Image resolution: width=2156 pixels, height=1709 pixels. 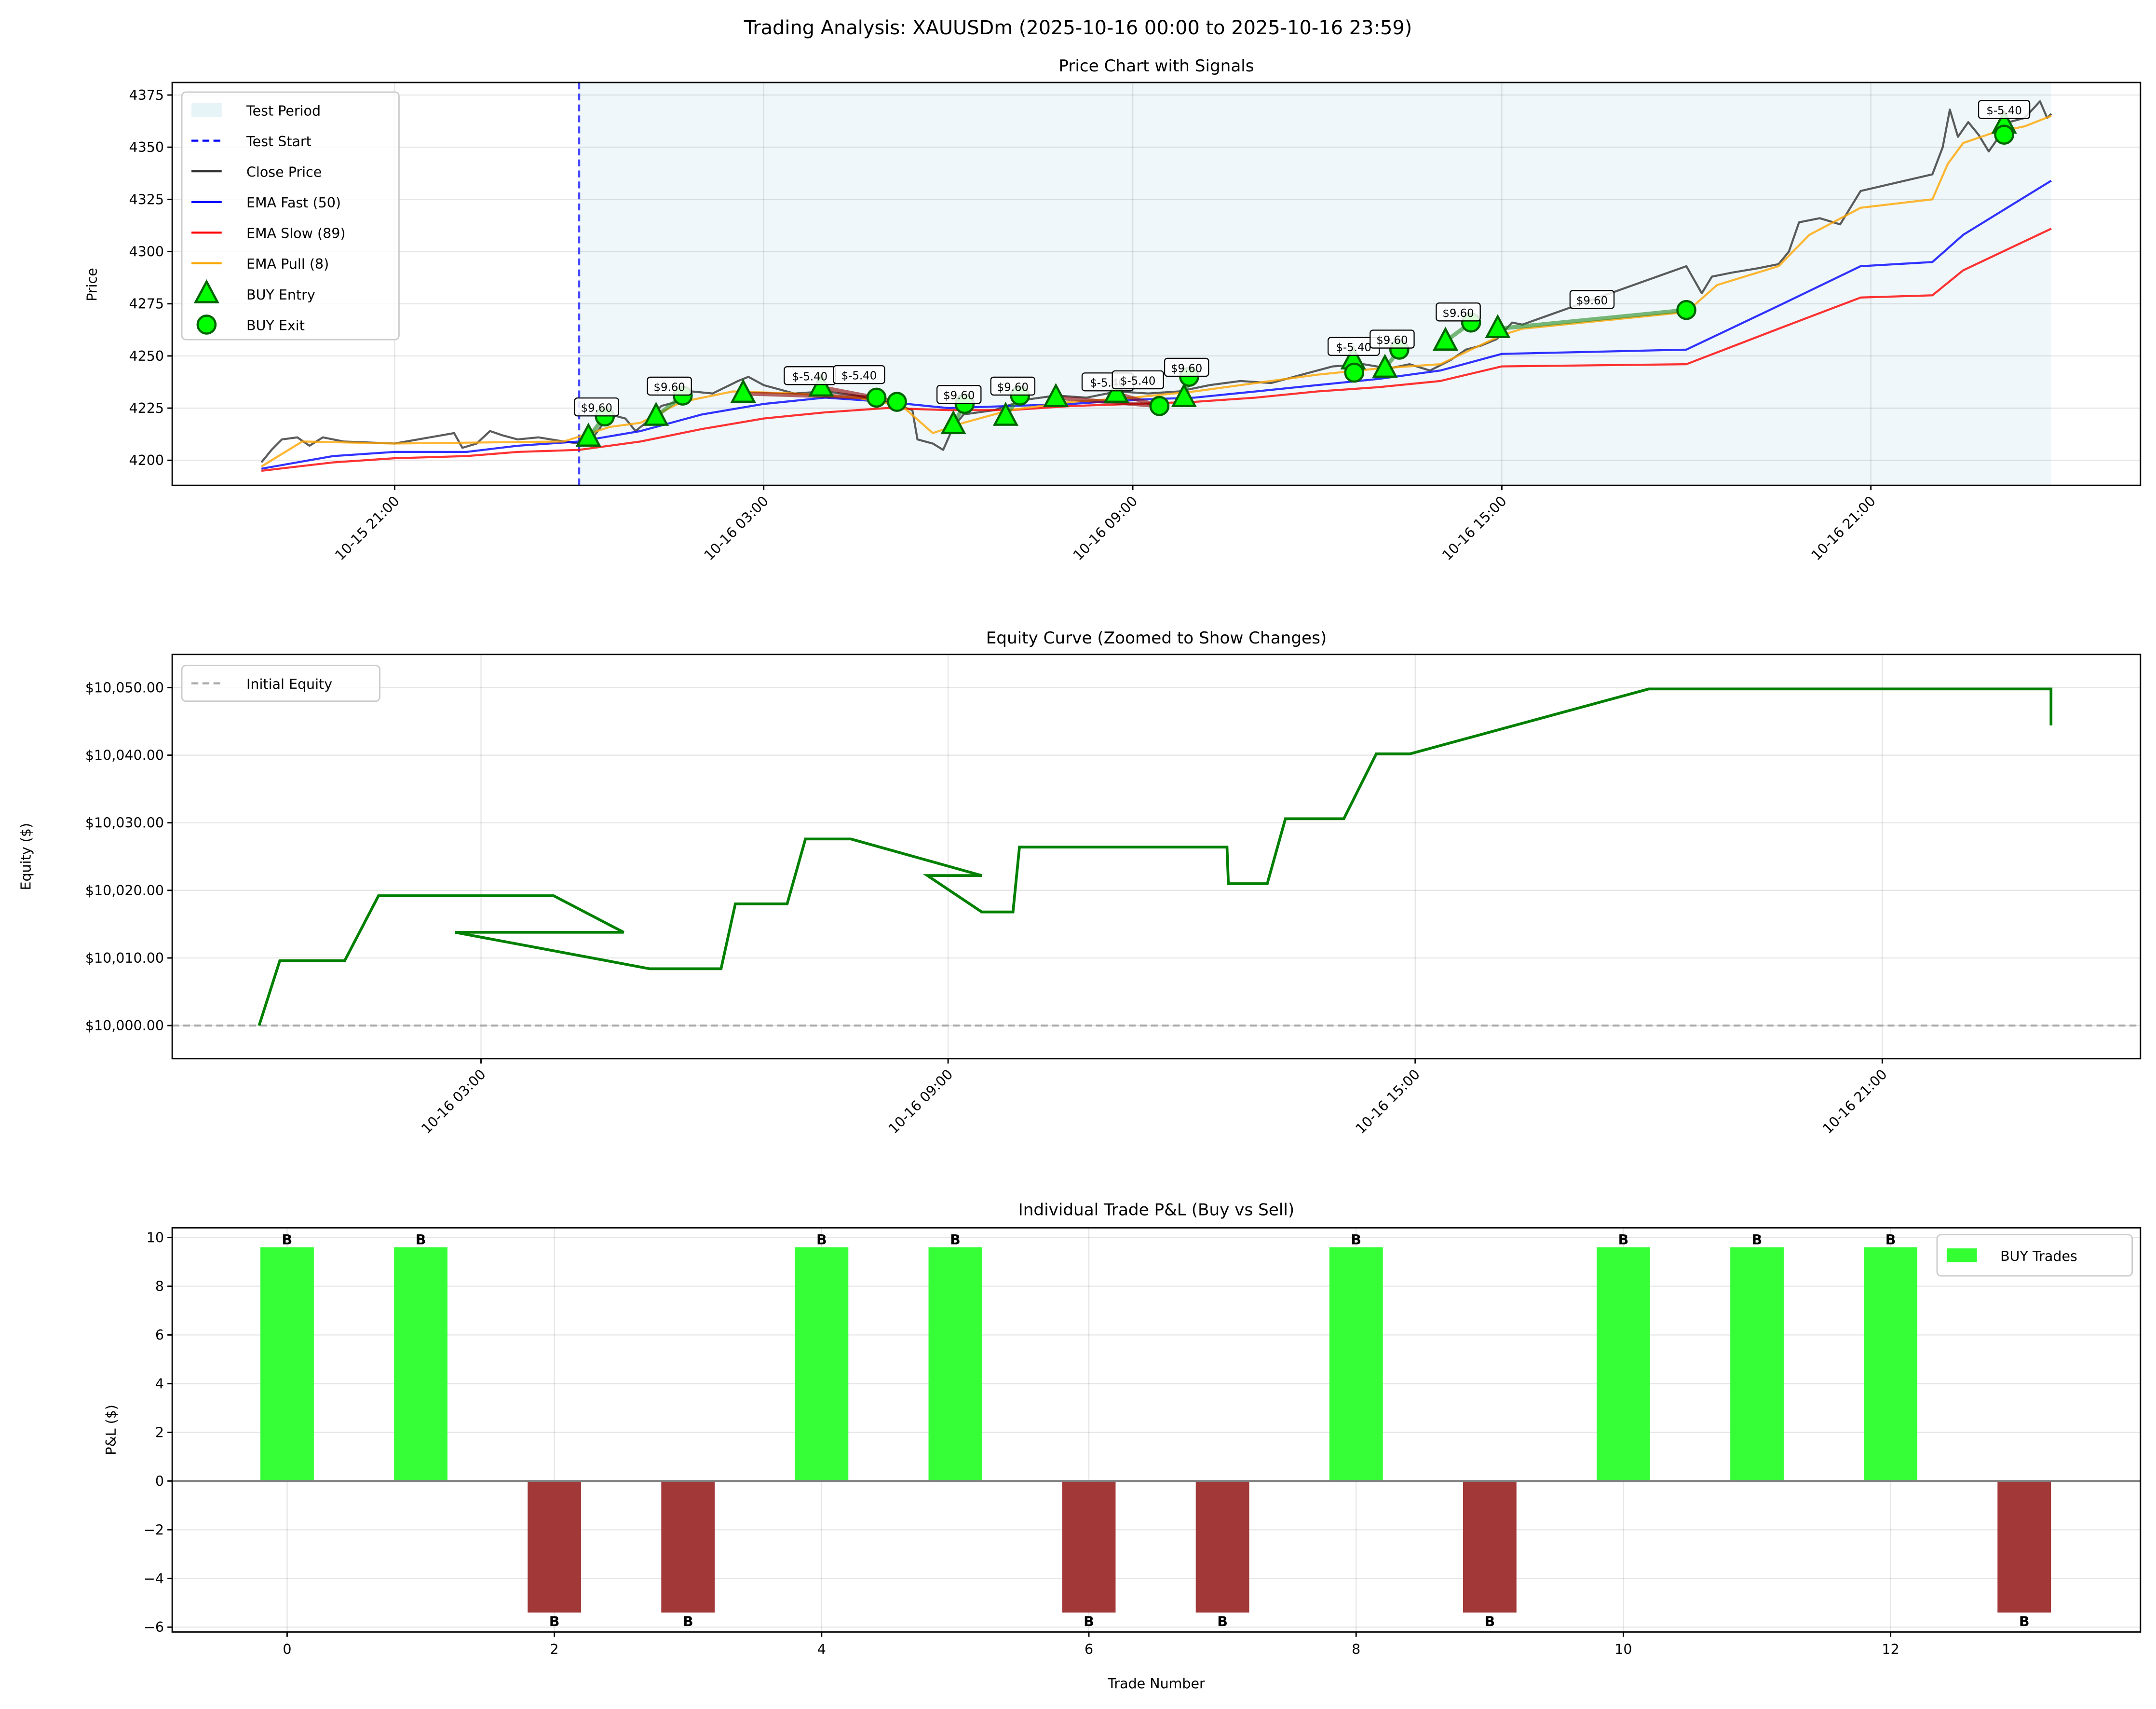 I want to click on equity-chart-title: Equity Curve (Zoomed to Show Changes), so click(x=1156, y=638).